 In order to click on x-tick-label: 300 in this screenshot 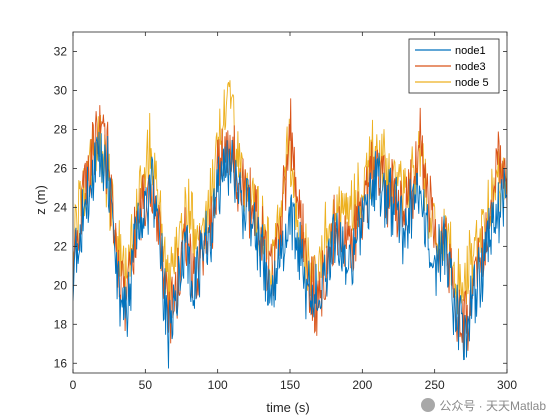, I will do `click(507, 385)`.